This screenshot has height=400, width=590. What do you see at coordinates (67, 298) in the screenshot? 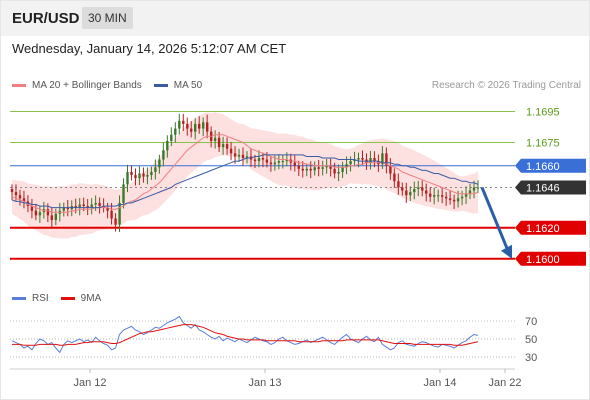
I see `ma9-swatch` at bounding box center [67, 298].